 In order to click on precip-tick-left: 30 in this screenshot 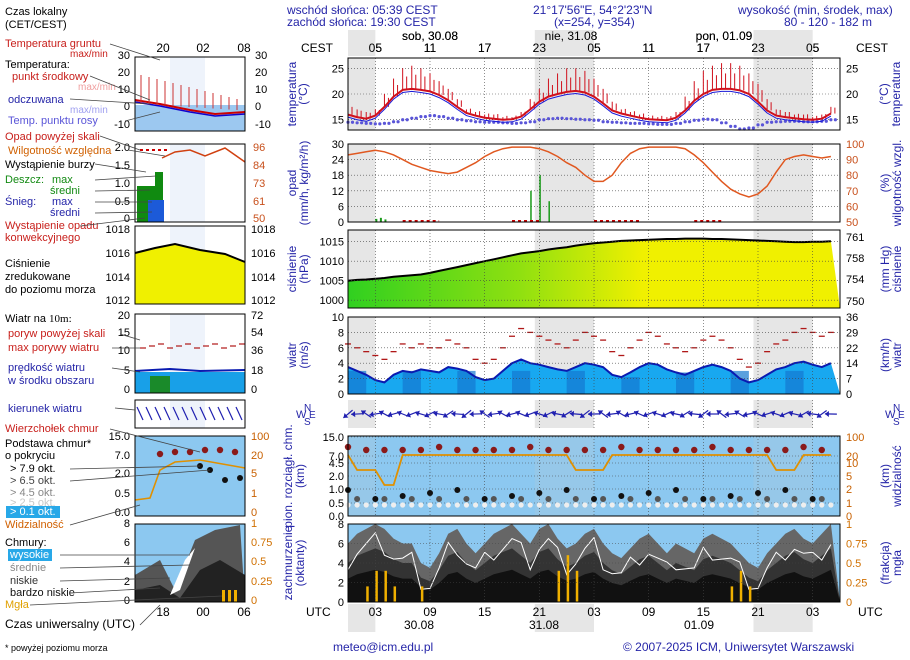, I will do `click(338, 145)`.